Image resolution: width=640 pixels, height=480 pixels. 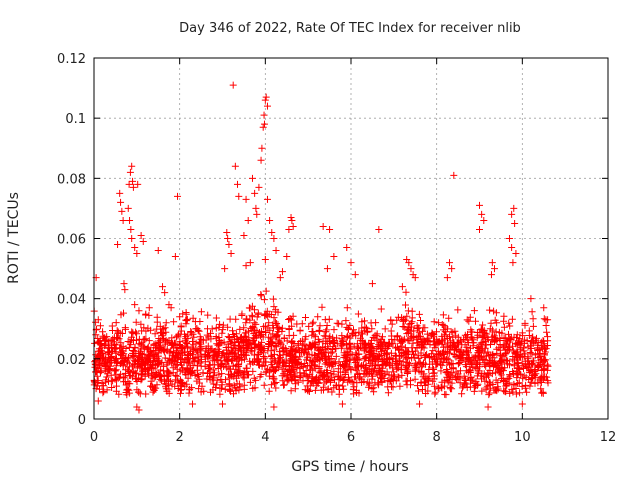 I want to click on y-tick-label: 0.04, so click(x=71, y=300).